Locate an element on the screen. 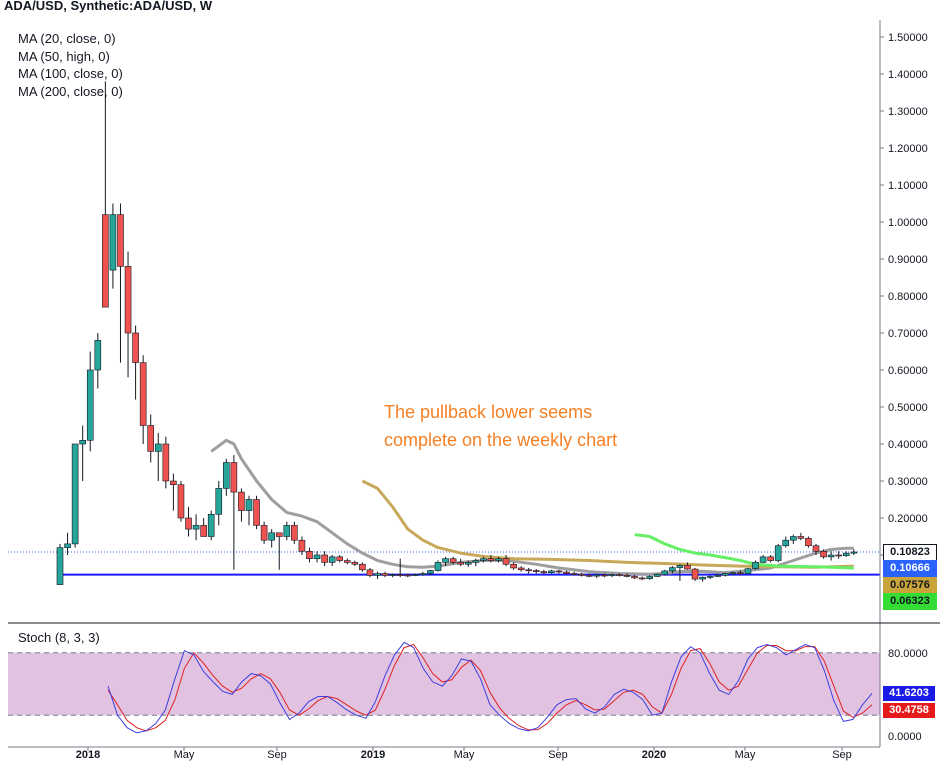  y-tick-label: 1.40000 is located at coordinates (908, 75).